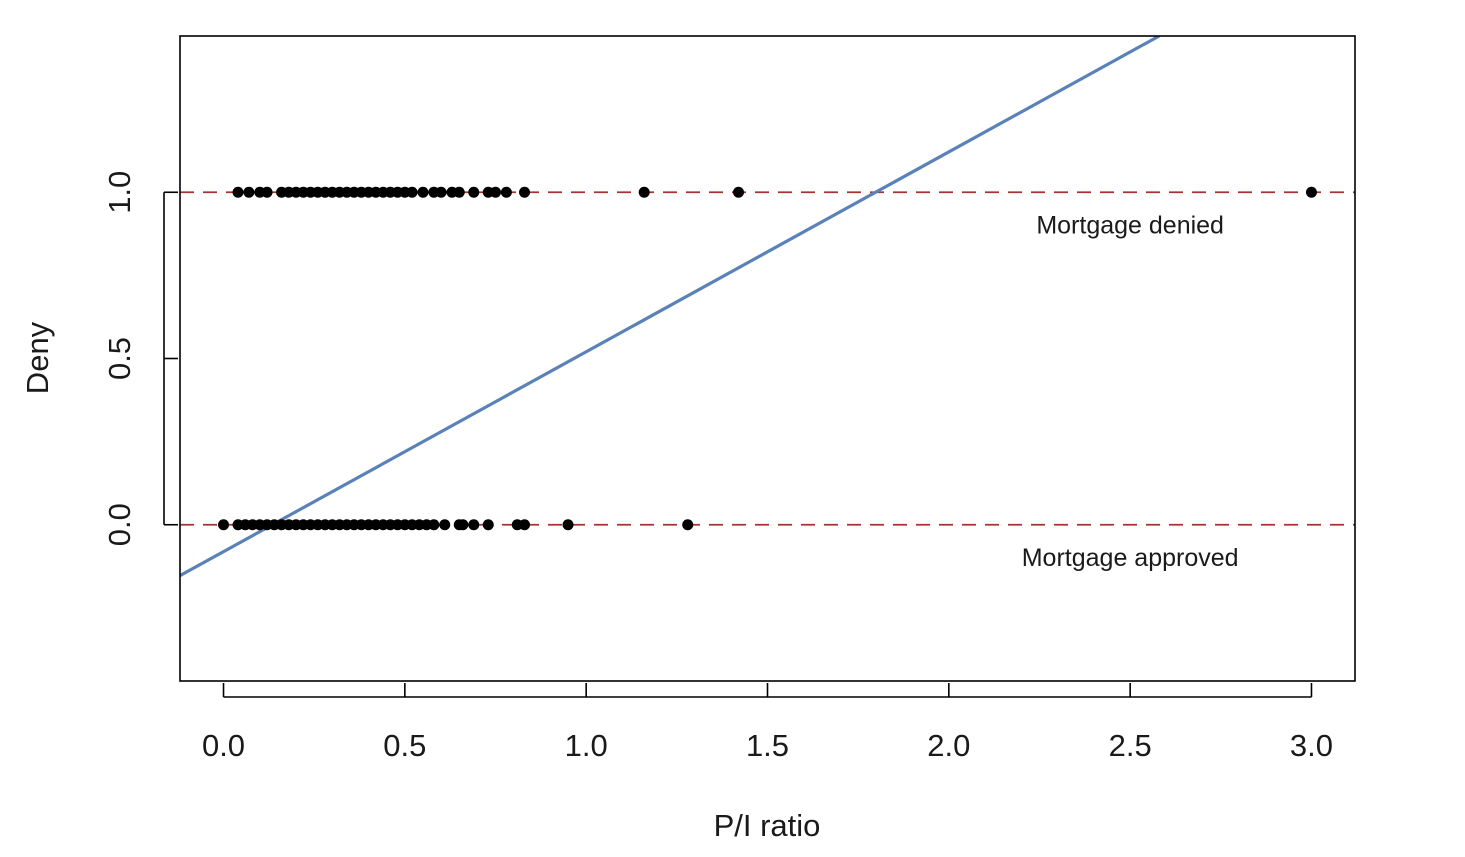 This screenshot has width=1465, height=857. I want to click on x-tick-label: 0.5, so click(404, 745).